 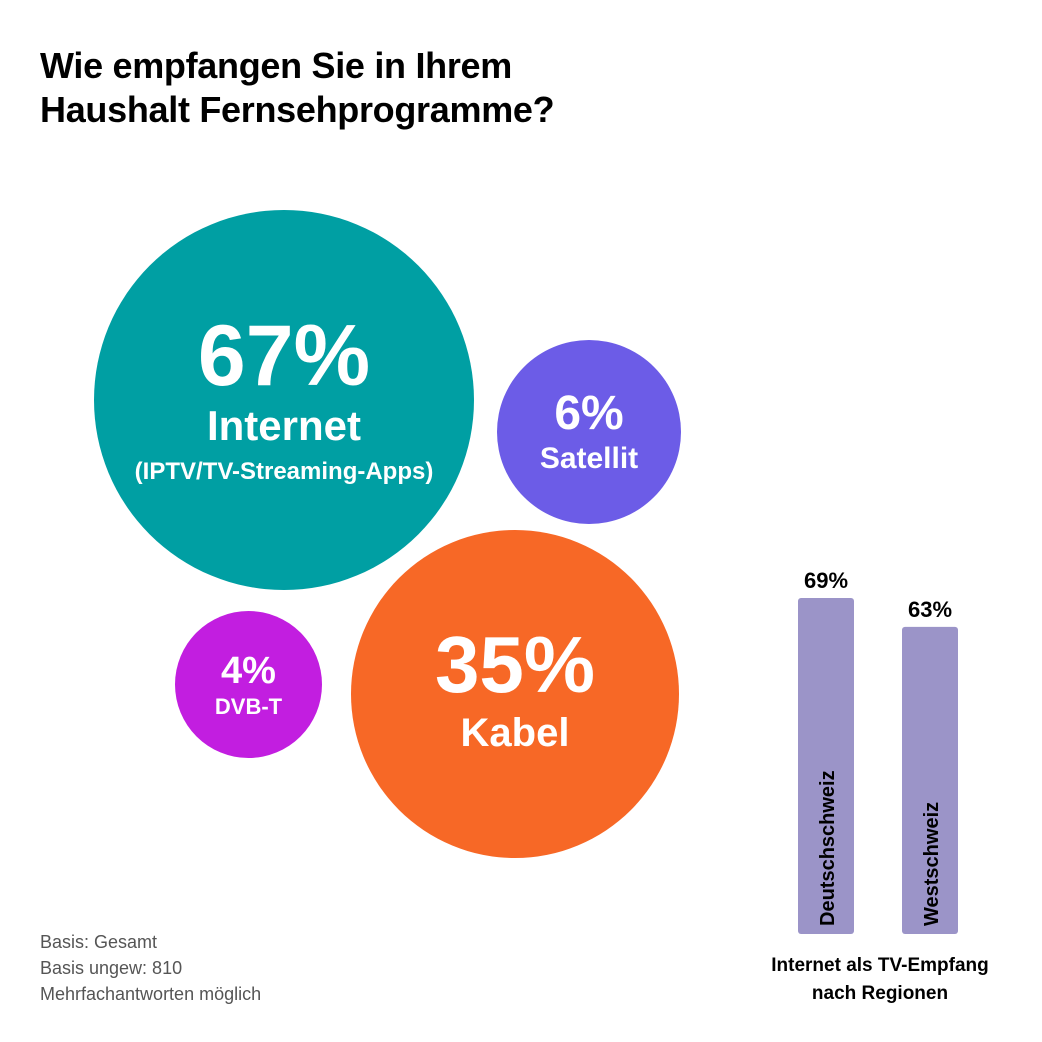 I want to click on region-bar-chart: 69% Deutschschweiz 63% Westschweiz, so click(x=878, y=751).